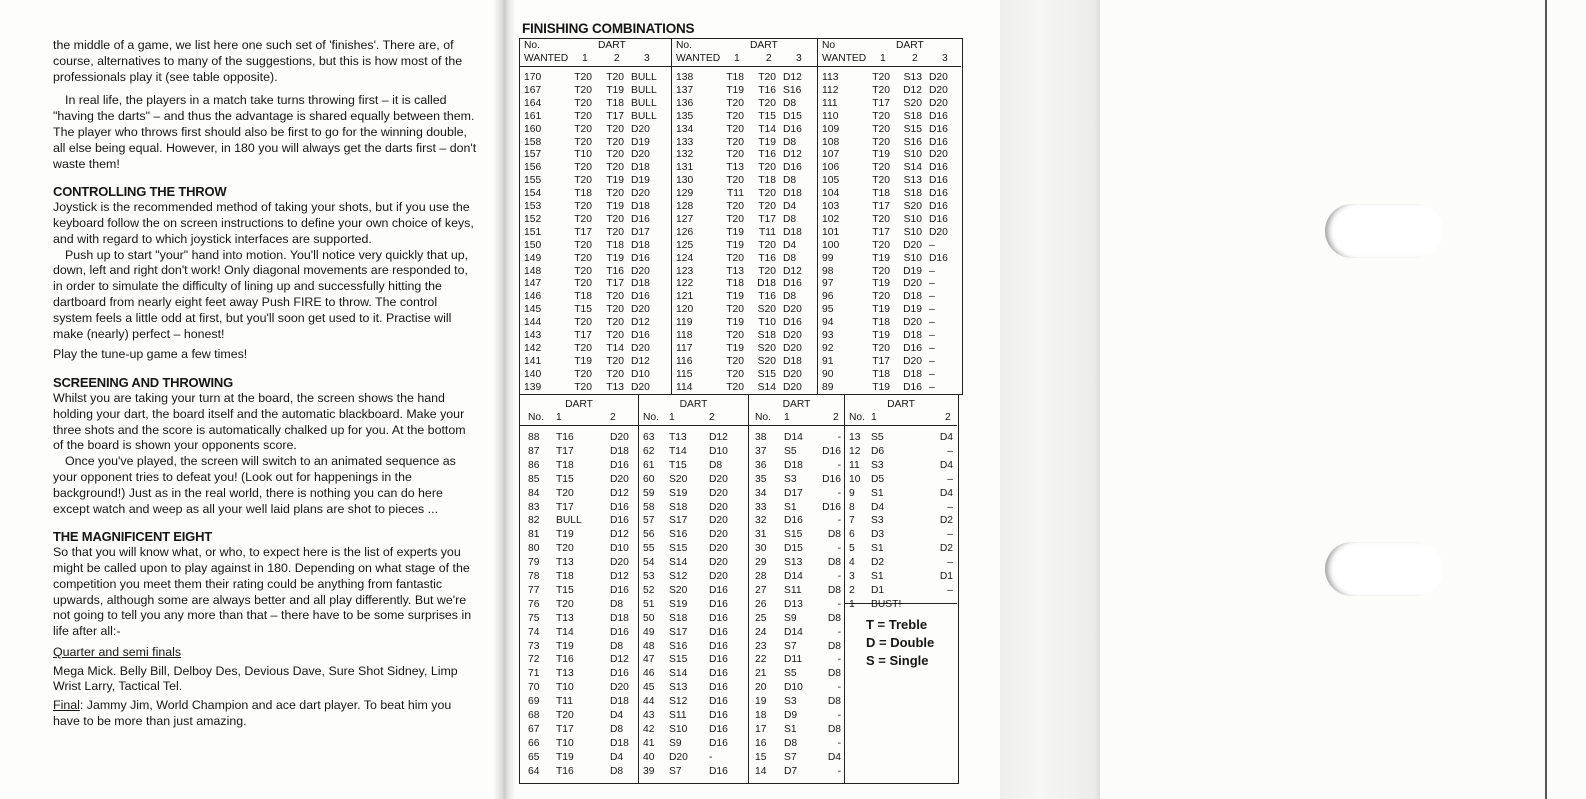 This screenshot has width=1586, height=799. What do you see at coordinates (792, 116) in the screenshot?
I see `dart-3: D15` at bounding box center [792, 116].